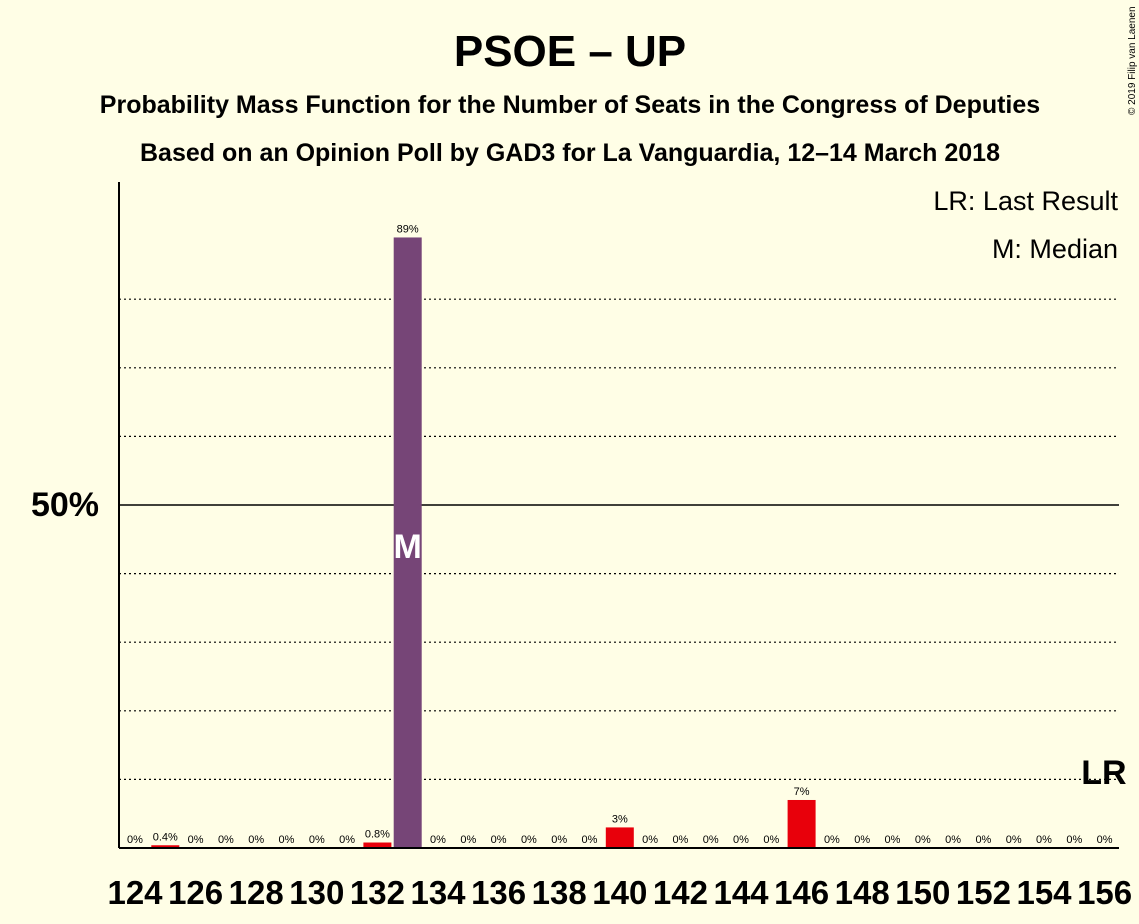 Image resolution: width=1139 pixels, height=924 pixels. Describe the element at coordinates (983, 840) in the screenshot. I see `bar-label-152: 0%` at that location.